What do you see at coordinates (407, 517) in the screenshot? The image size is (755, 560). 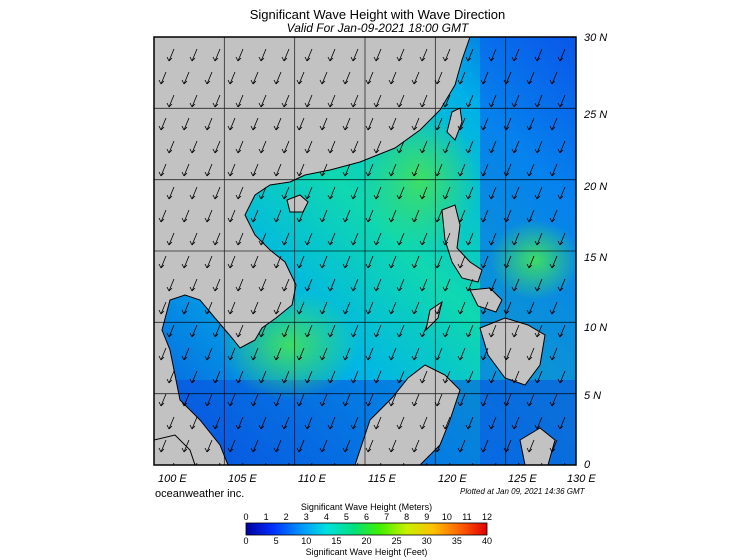 I see `colorbar-meters-tick: 8` at bounding box center [407, 517].